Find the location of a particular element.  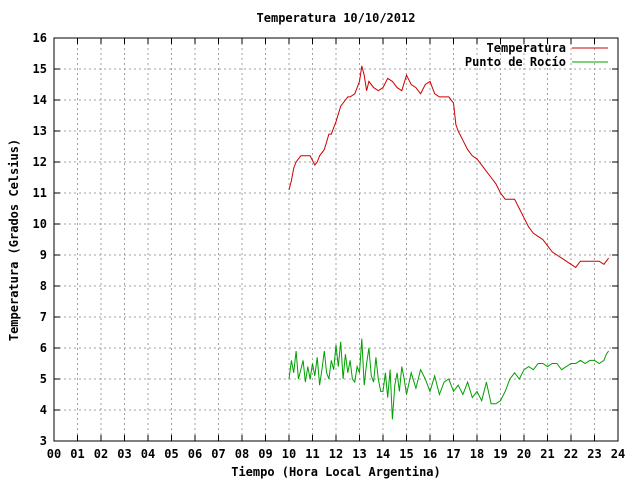

x-axis-title: Tiempo (Hora Local Argentina) is located at coordinates (336, 472).